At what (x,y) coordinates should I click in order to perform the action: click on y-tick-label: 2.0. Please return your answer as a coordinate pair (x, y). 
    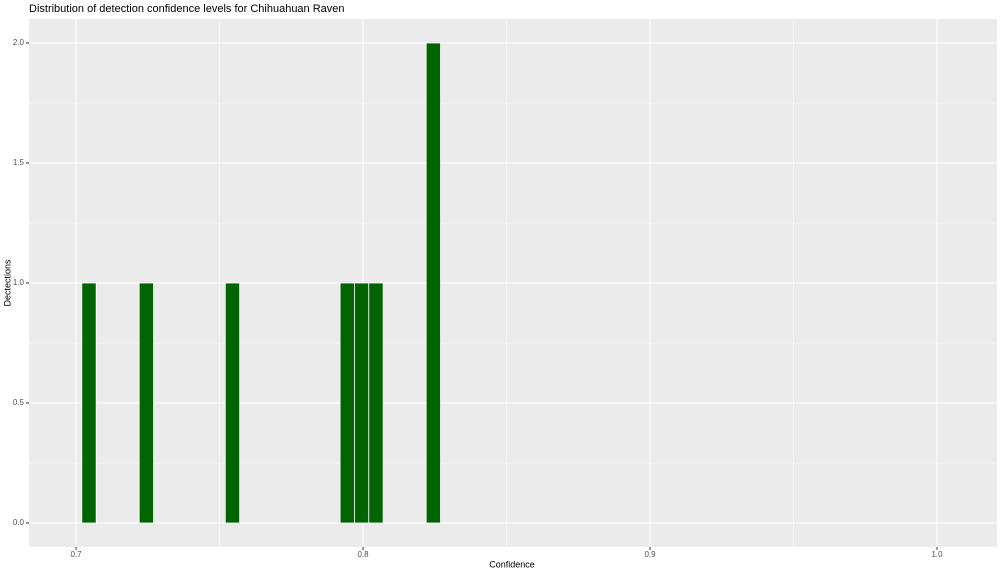
    Looking at the image, I should click on (19, 42).